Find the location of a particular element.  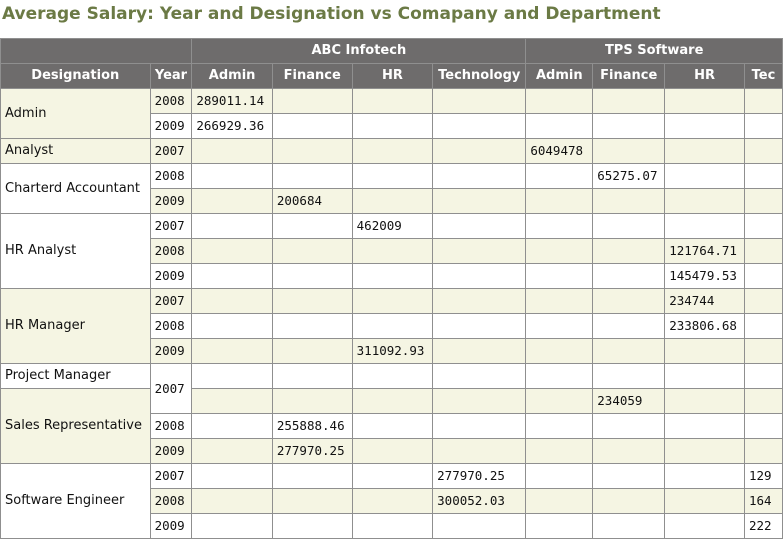

designation-cell: Project Manager is located at coordinates (75, 376).